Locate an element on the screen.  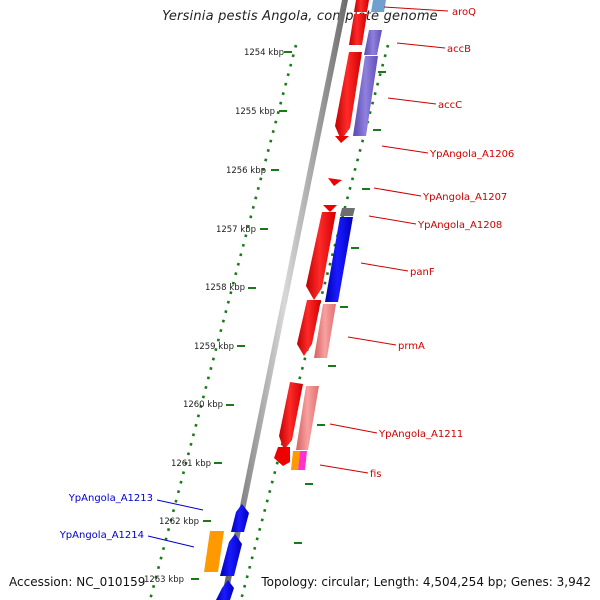
cog-fis-magenta is located at coordinates (302, 460).